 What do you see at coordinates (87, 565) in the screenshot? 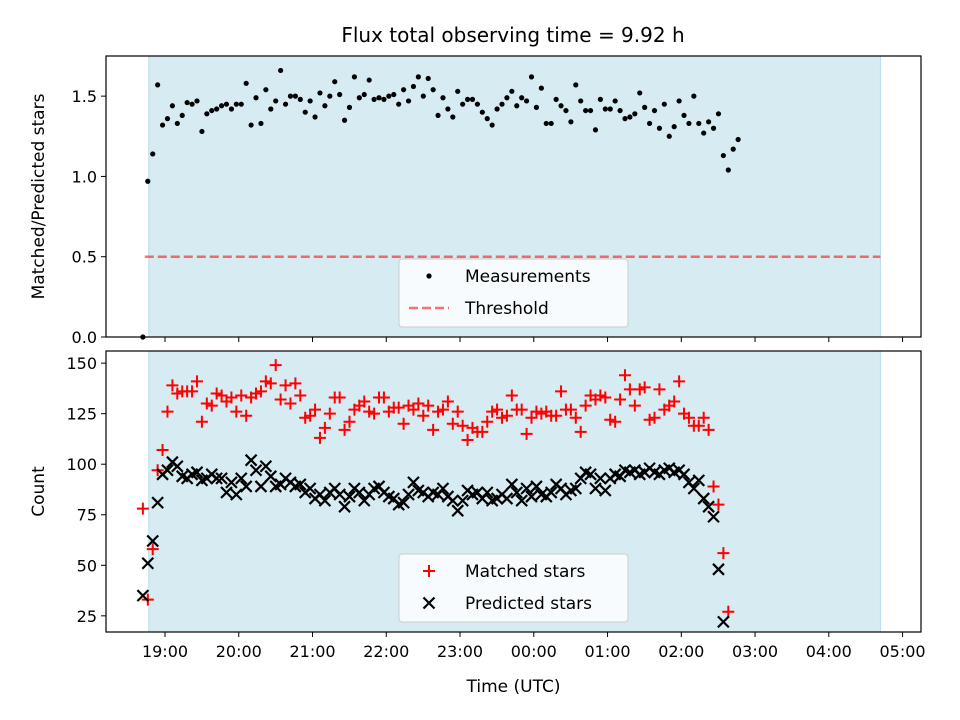
I see `y-tick-label: 50` at bounding box center [87, 565].